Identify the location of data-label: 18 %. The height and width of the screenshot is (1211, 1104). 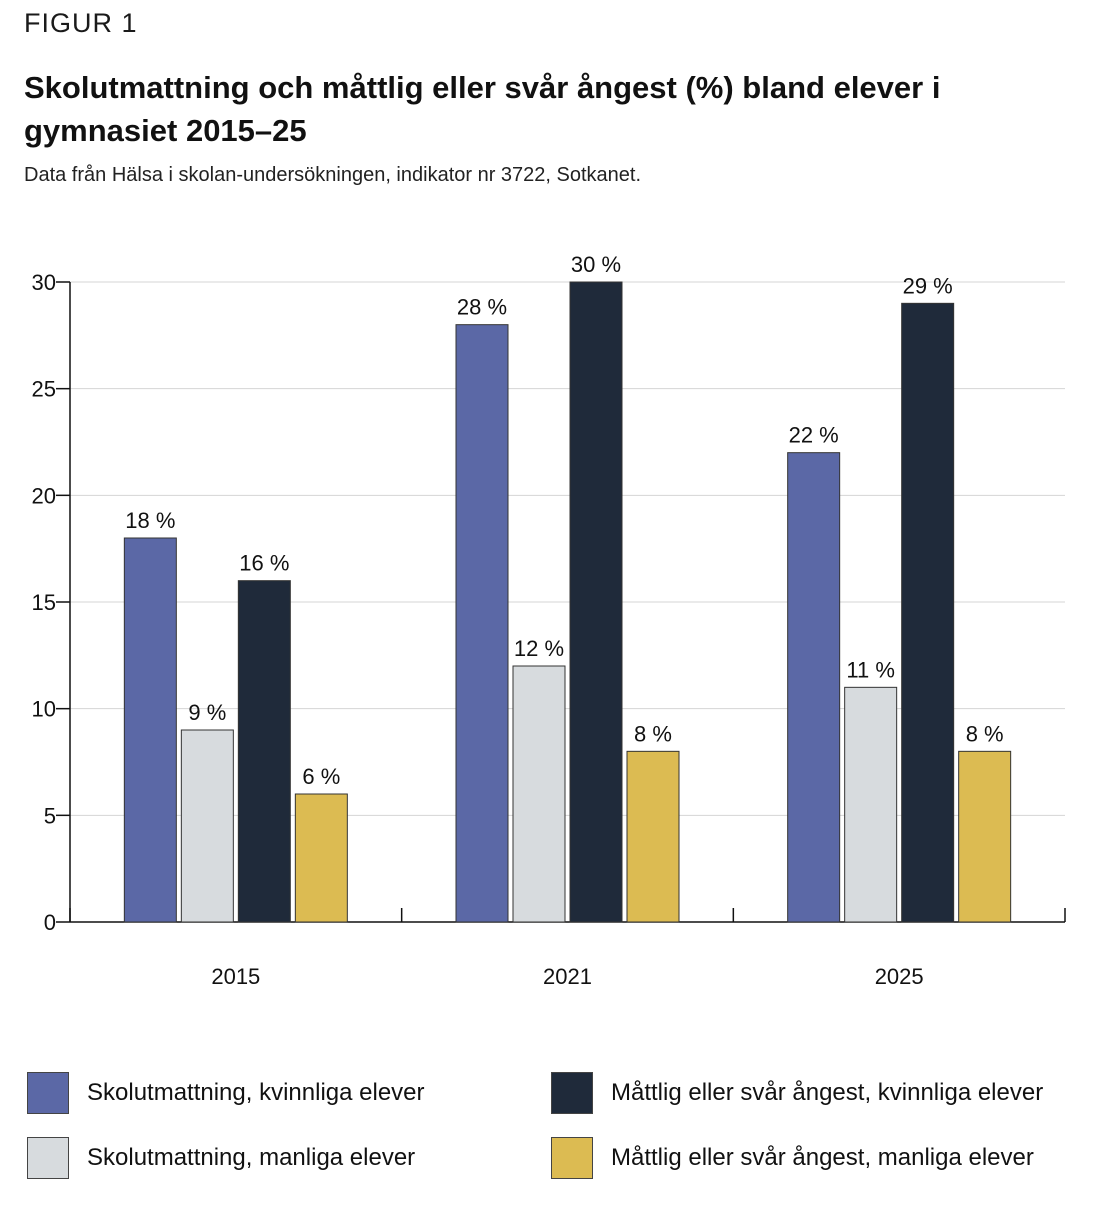
(150, 520).